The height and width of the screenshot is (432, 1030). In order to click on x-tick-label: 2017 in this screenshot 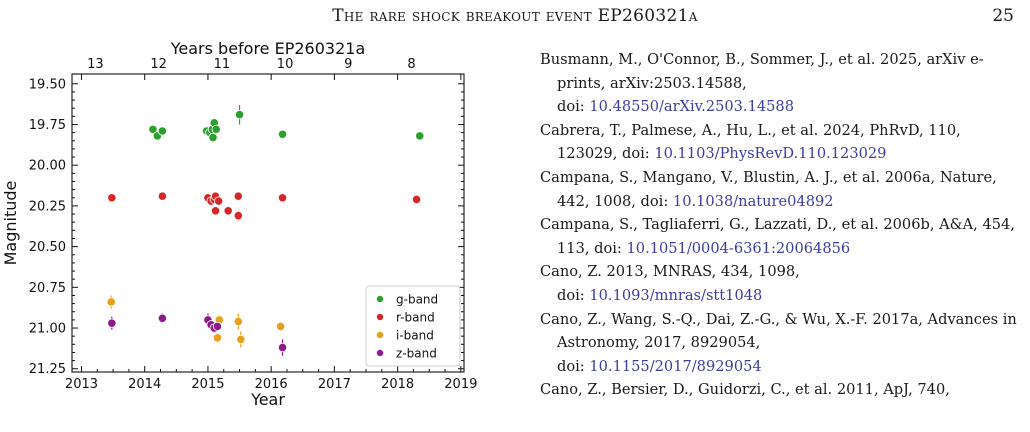, I will do `click(334, 384)`.